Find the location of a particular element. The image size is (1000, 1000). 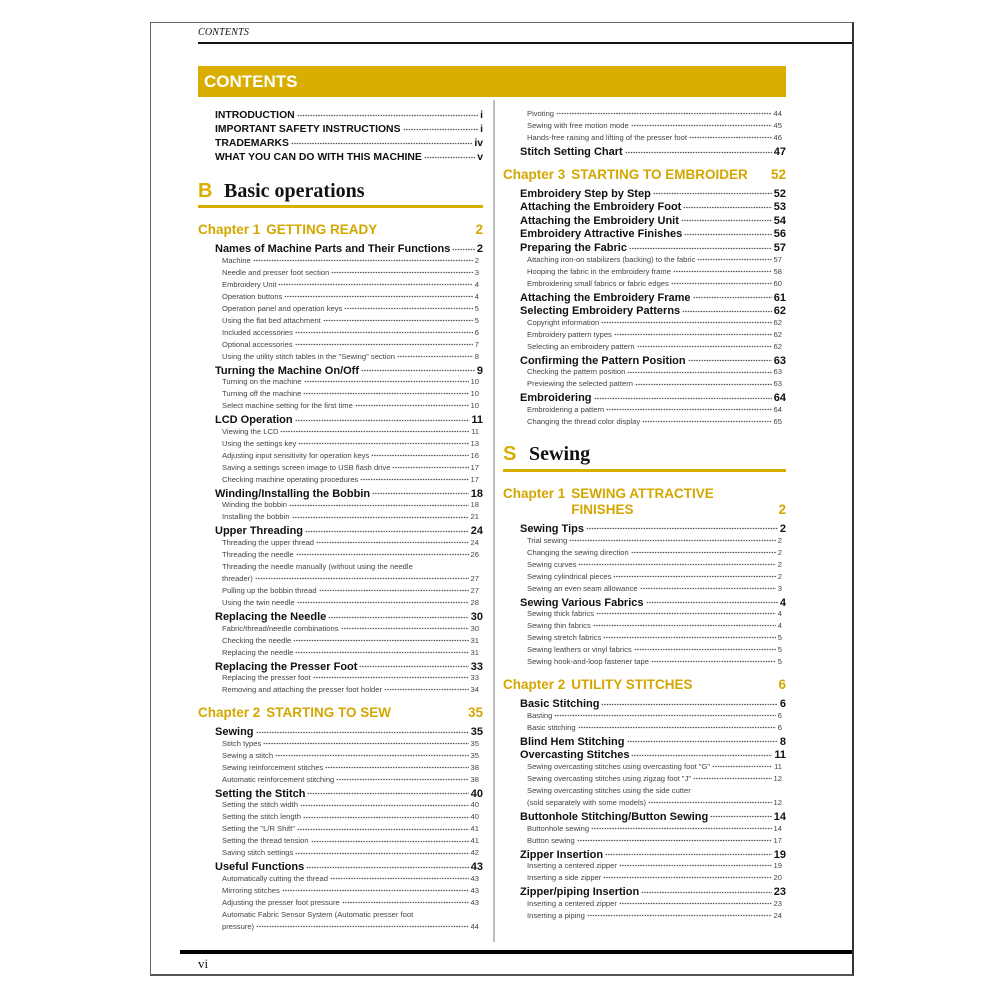

toc-subentry: Viewing the LCD 11 is located at coordinates (340, 432).